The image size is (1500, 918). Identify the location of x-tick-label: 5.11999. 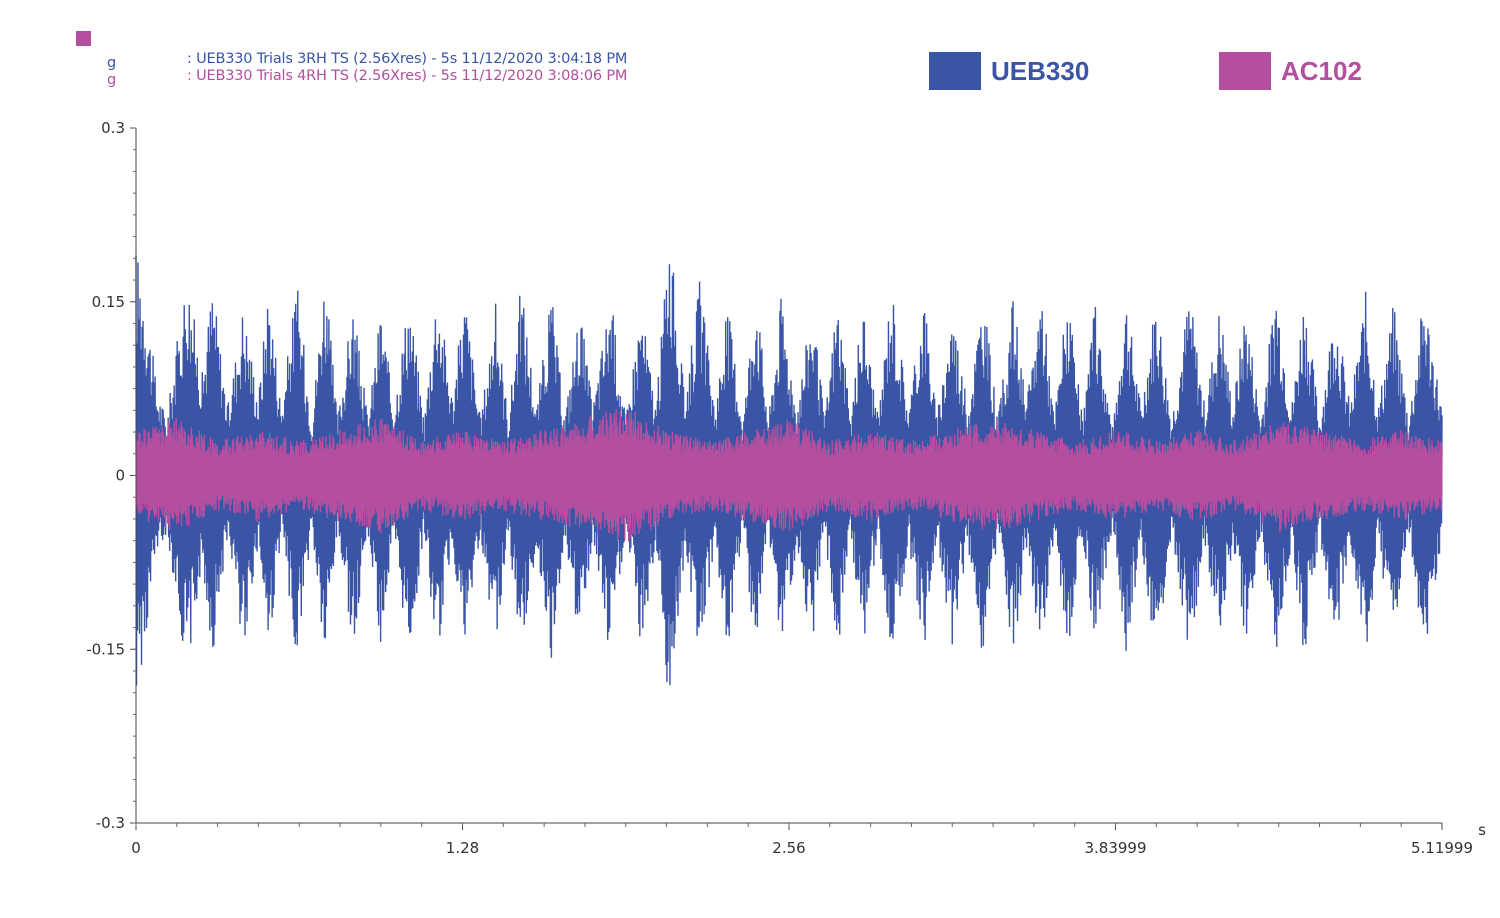
(1442, 848).